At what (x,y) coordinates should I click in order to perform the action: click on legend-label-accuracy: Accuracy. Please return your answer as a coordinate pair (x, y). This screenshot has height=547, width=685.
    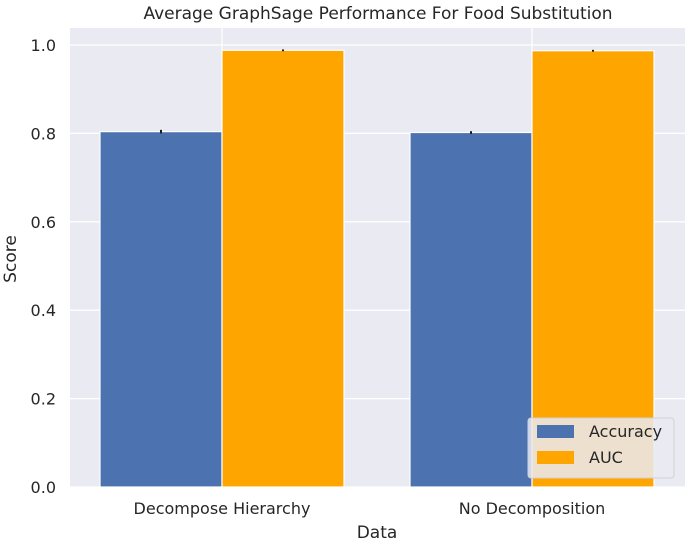
    Looking at the image, I should click on (625, 431).